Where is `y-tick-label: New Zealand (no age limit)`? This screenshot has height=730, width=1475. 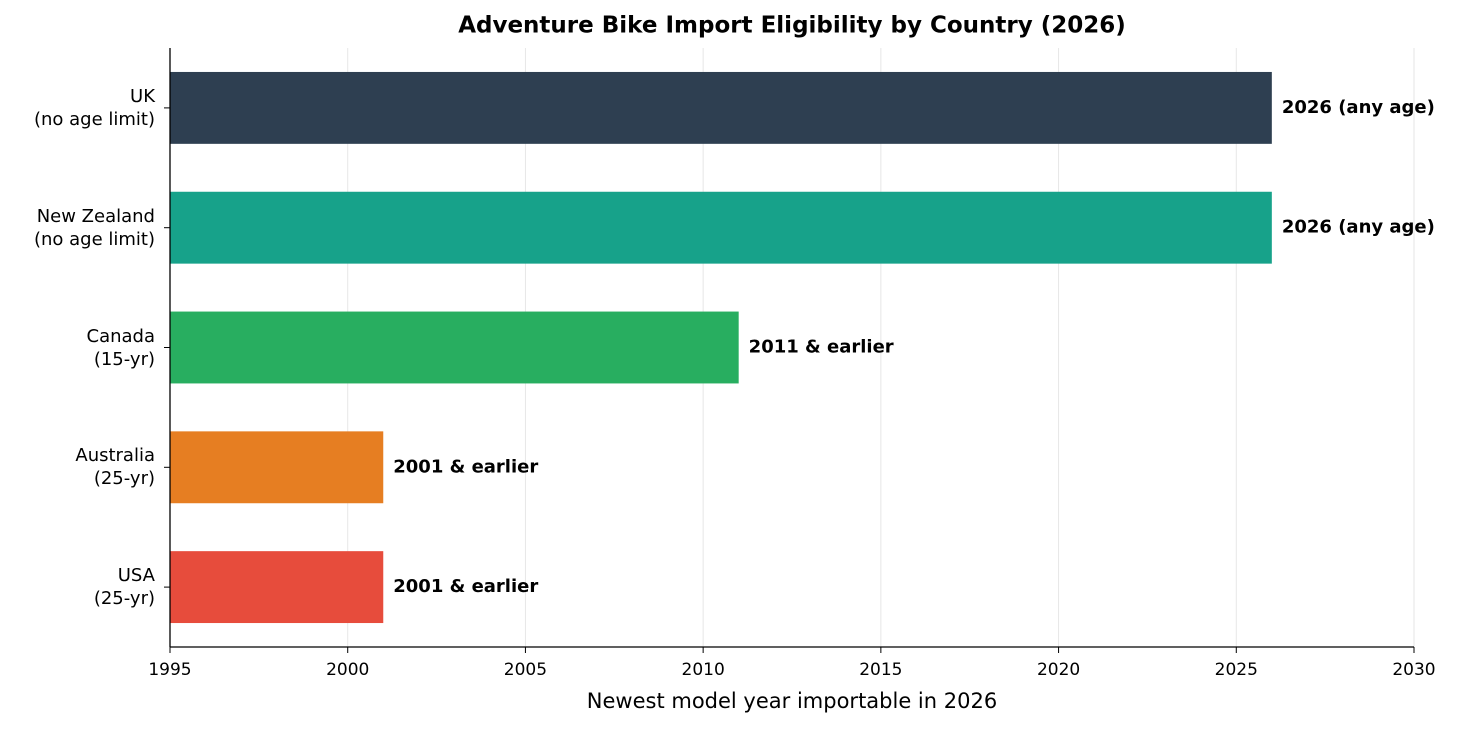
y-tick-label: New Zealand (no age limit) is located at coordinates (94, 227).